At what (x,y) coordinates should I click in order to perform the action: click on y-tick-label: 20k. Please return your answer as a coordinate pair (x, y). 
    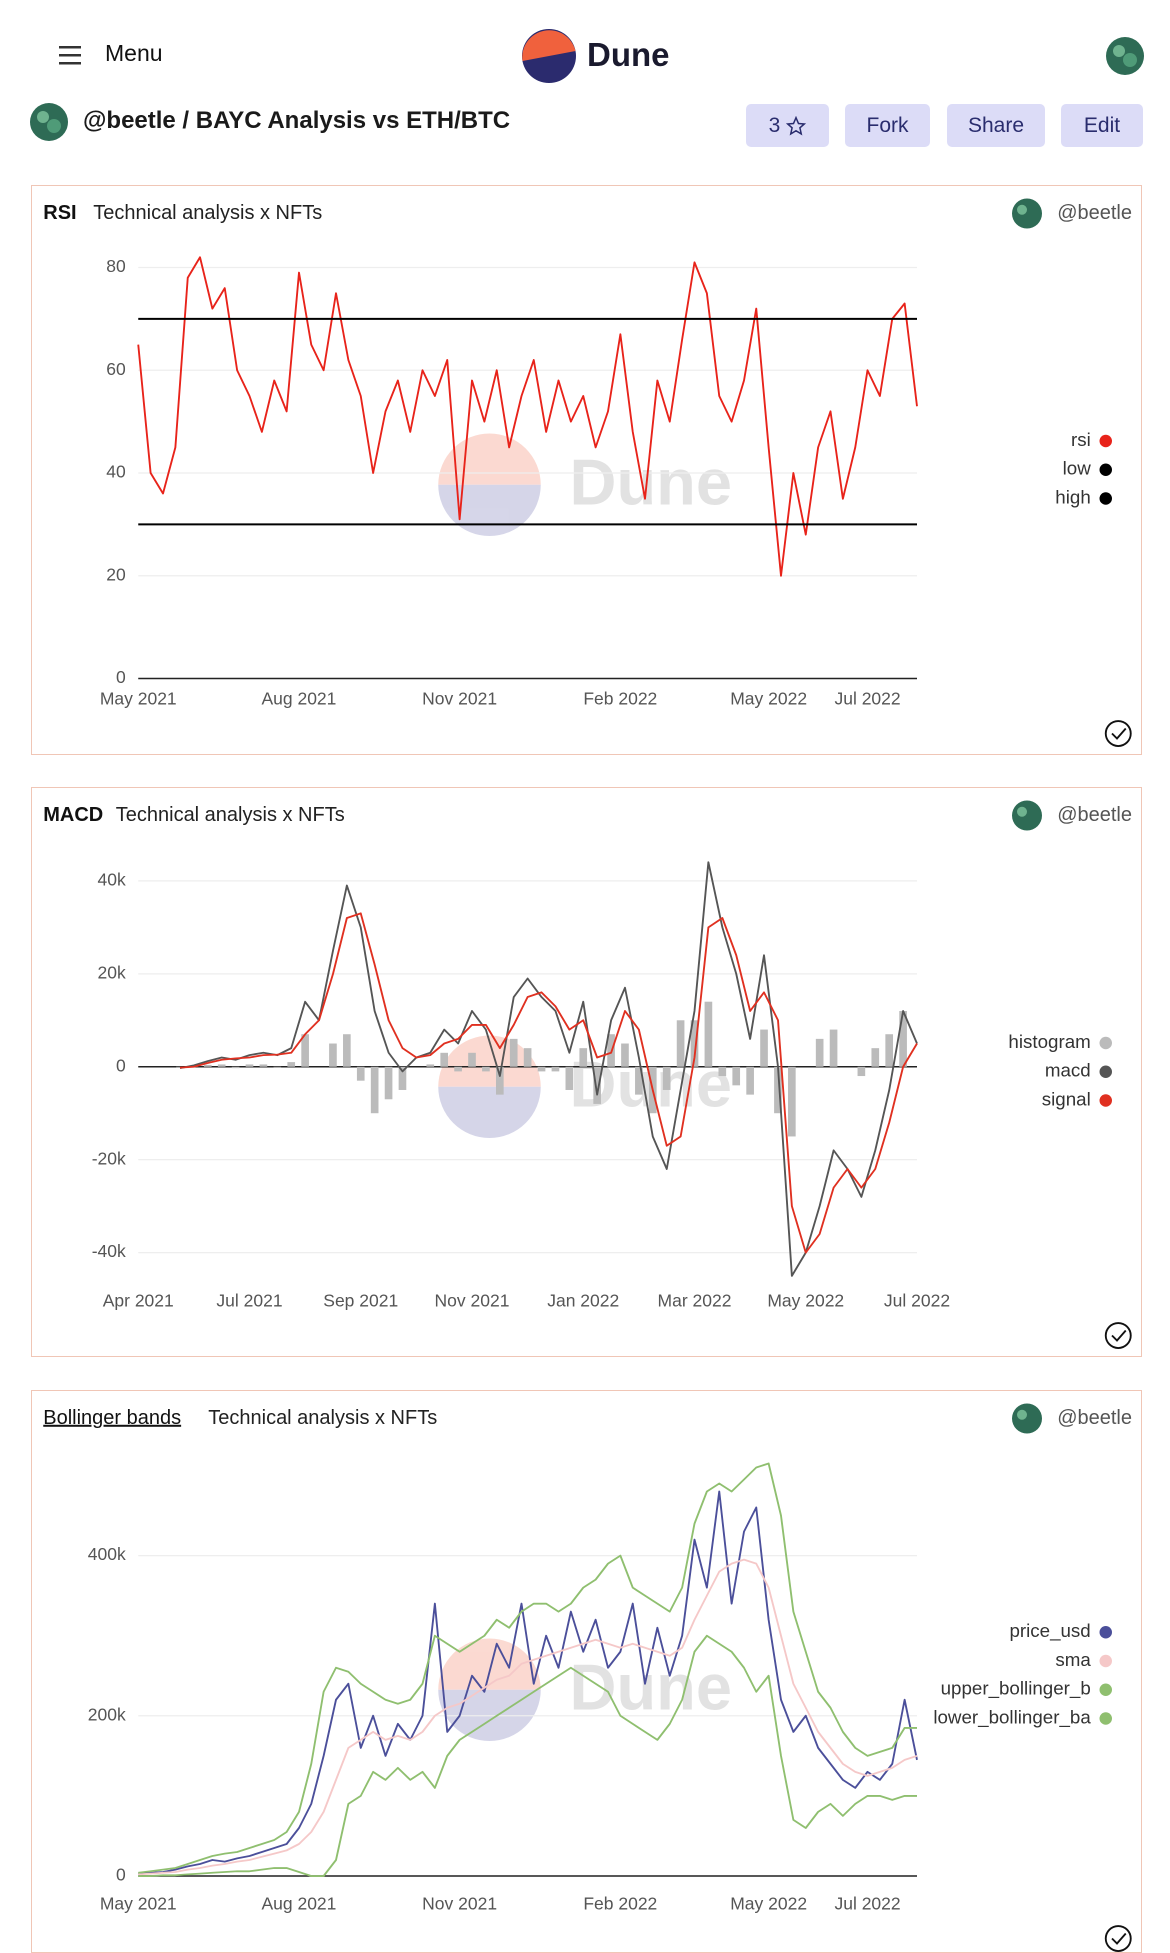
    Looking at the image, I should click on (112, 972).